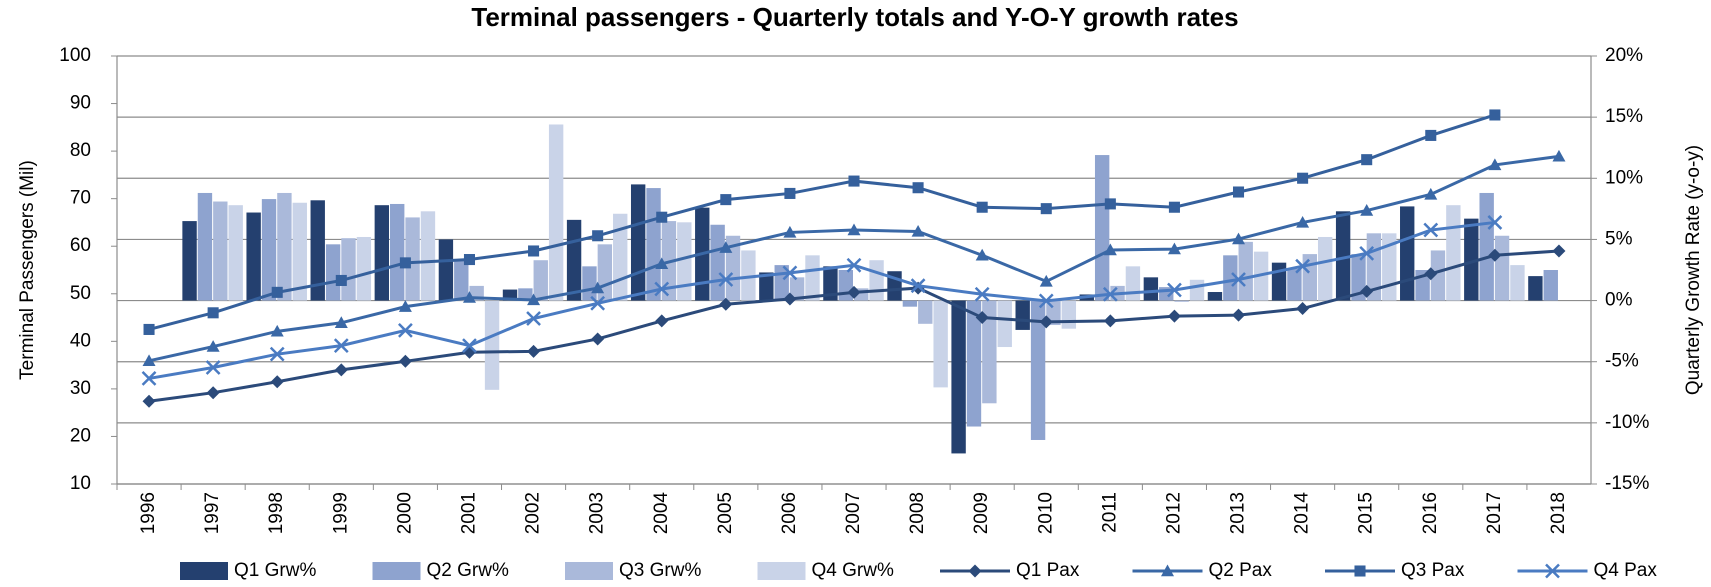 The height and width of the screenshot is (587, 1711). I want to click on legend-item: Q1 Pax, so click(1010, 570).